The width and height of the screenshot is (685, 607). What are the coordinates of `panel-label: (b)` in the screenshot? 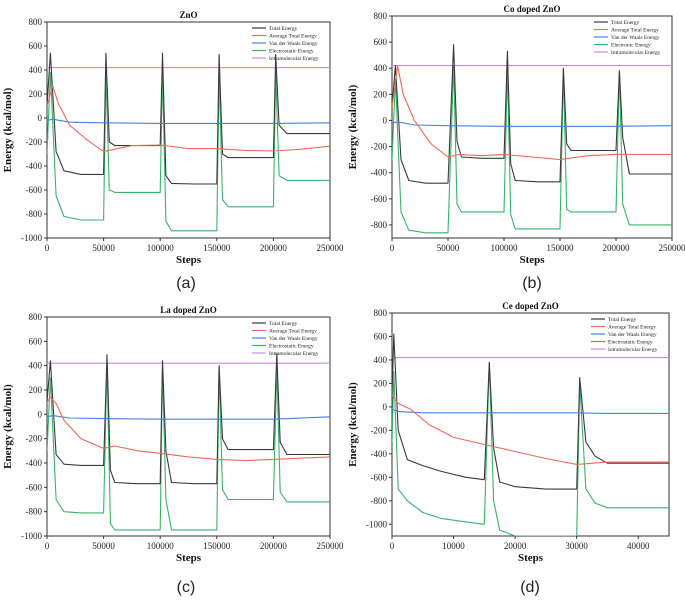 It's located at (532, 283).